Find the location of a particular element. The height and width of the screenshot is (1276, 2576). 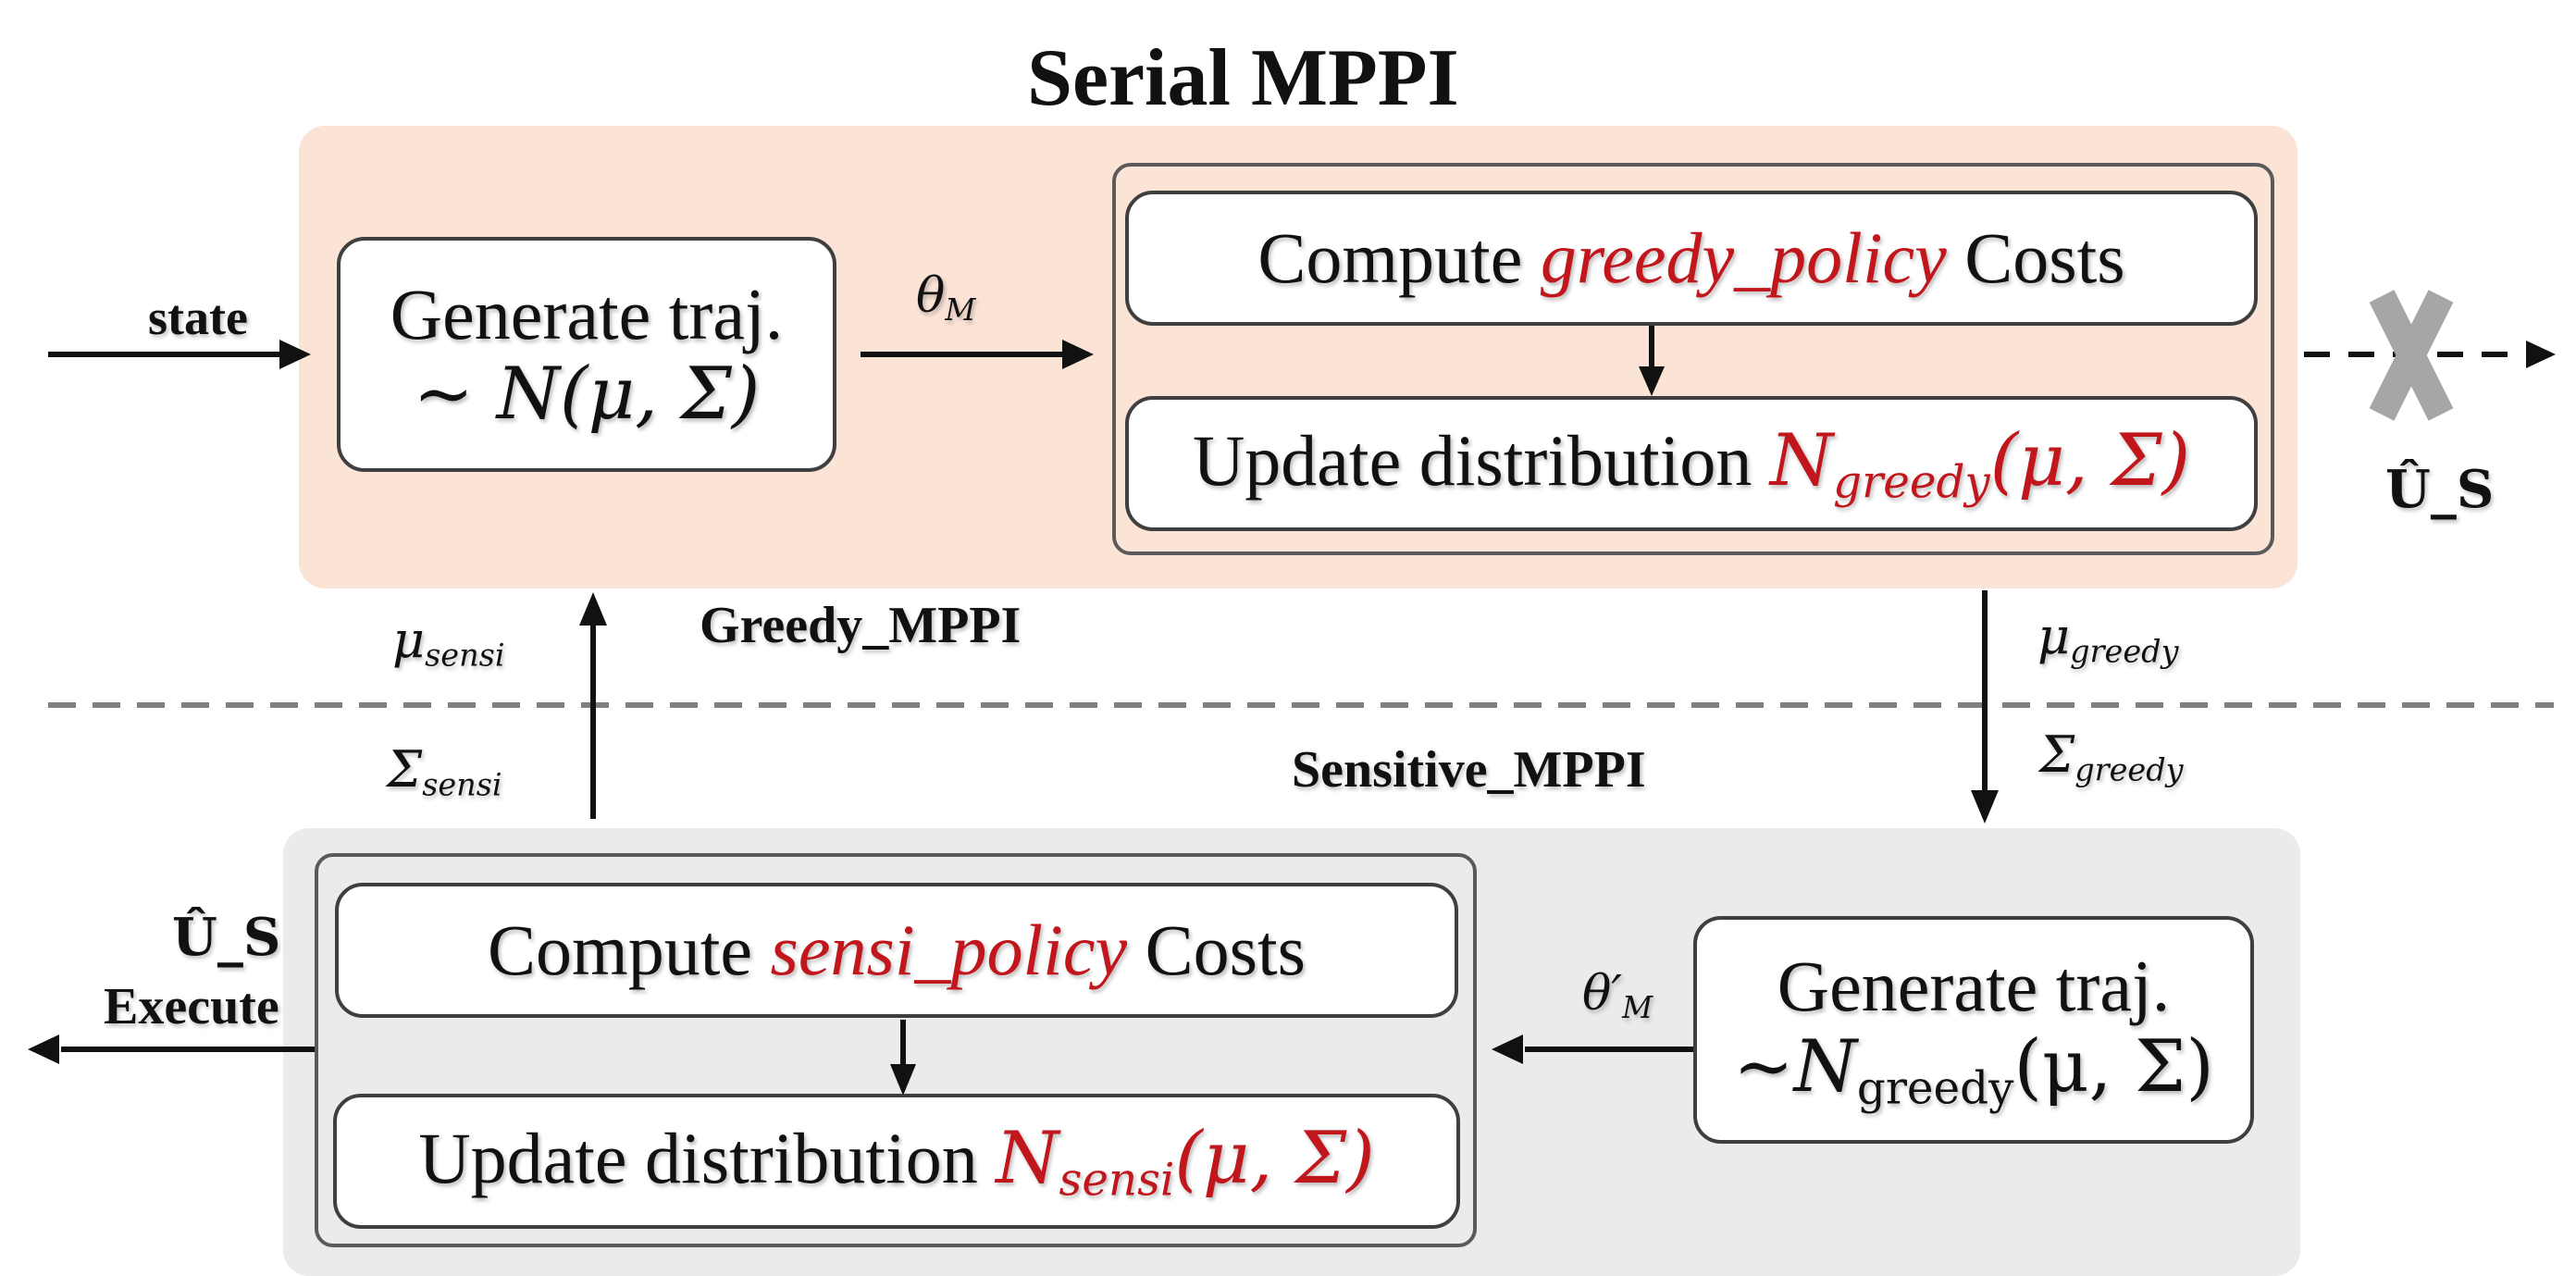

theta-m-prime-arrow is located at coordinates (1593, 1049).